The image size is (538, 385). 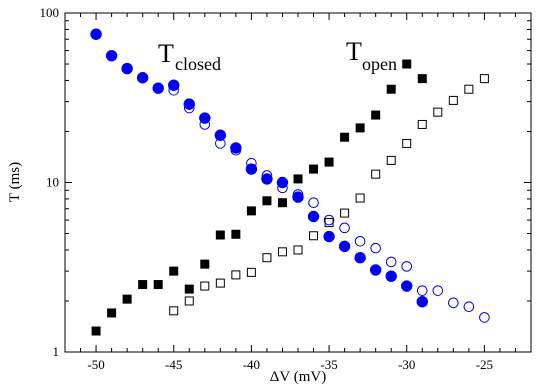 What do you see at coordinates (406, 364) in the screenshot?
I see `x-tick-label: -30` at bounding box center [406, 364].